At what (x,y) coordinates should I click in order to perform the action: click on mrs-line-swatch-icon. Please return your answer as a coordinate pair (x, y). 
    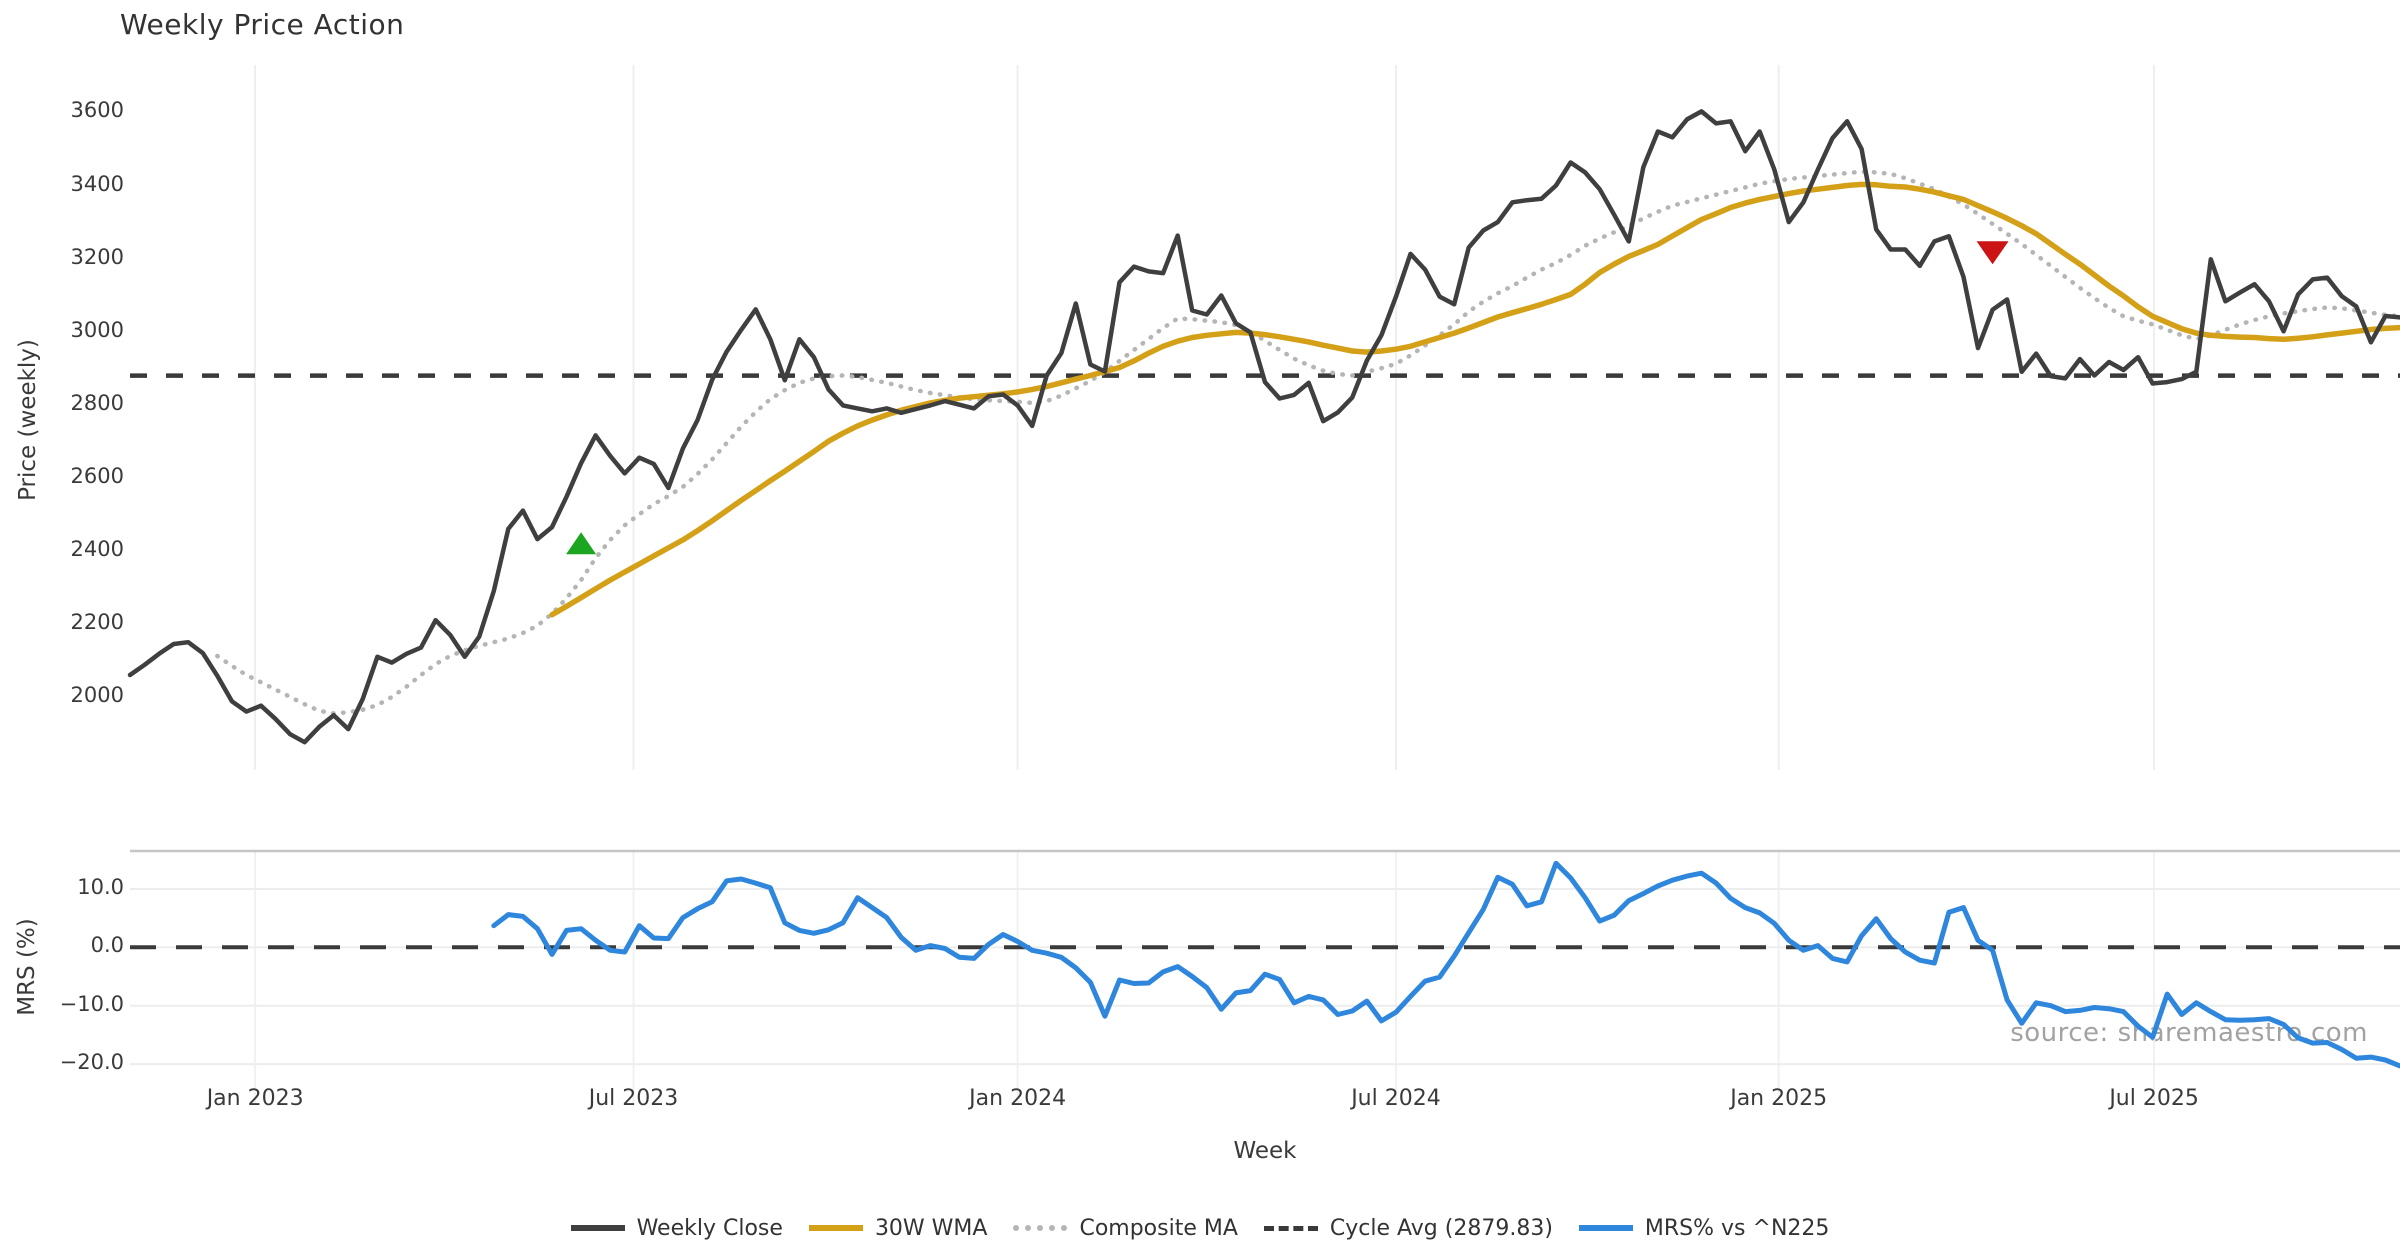
    Looking at the image, I should click on (1605, 1228).